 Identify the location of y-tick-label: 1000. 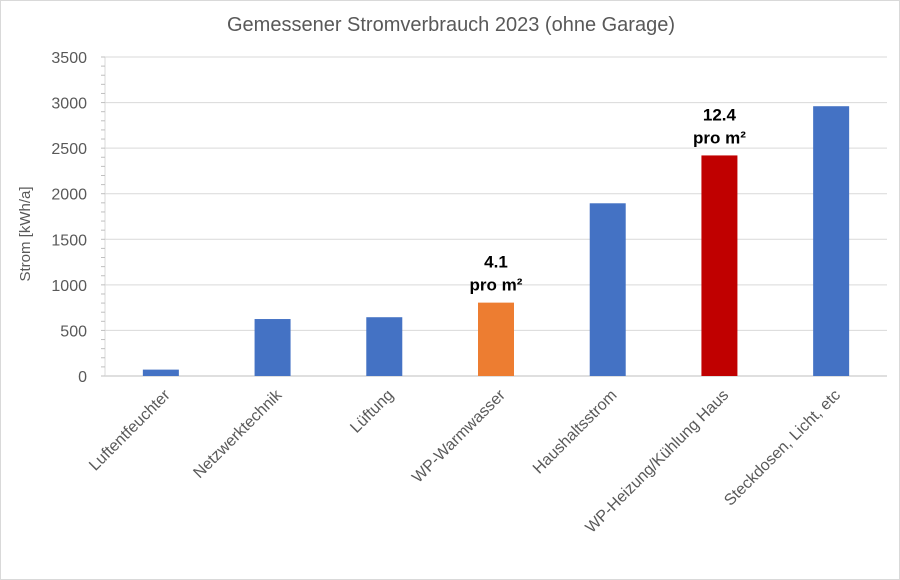
(69, 286).